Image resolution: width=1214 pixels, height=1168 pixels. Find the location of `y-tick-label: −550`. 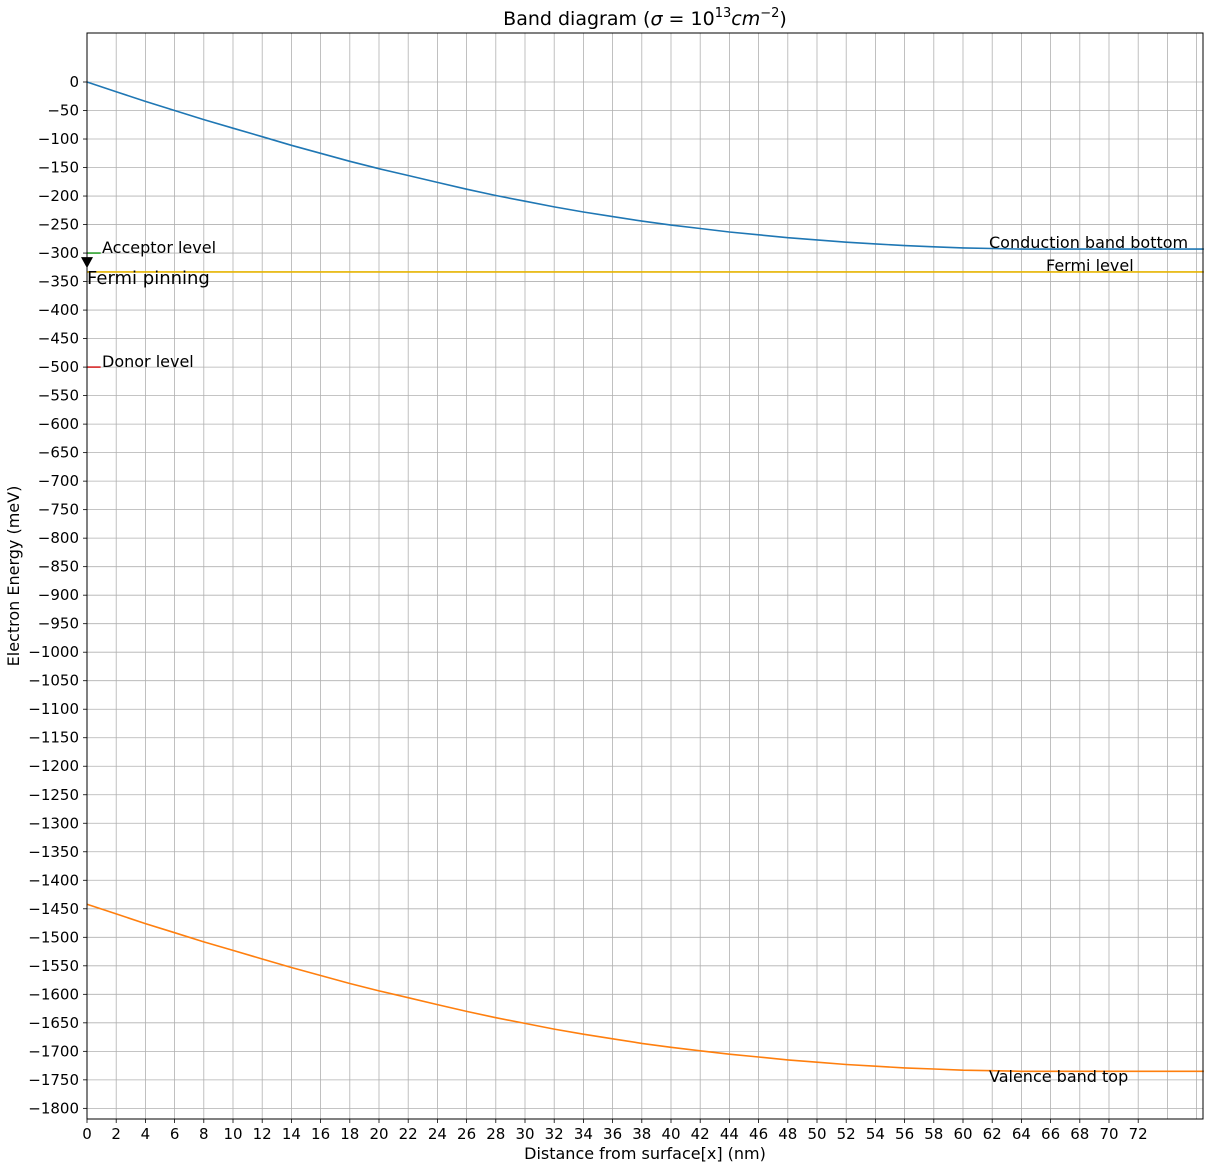

y-tick-label: −550 is located at coordinates (58, 396).